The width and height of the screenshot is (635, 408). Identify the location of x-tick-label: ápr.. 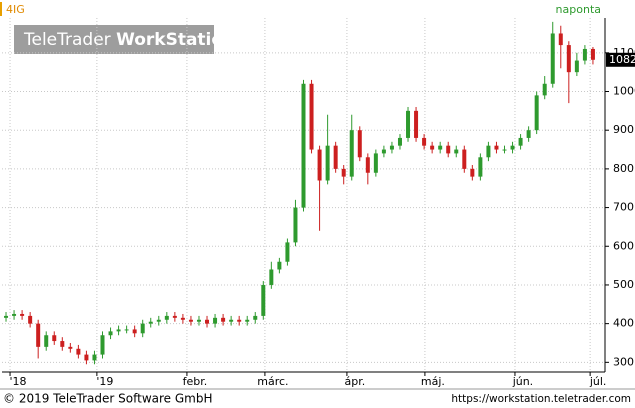
(355, 381).